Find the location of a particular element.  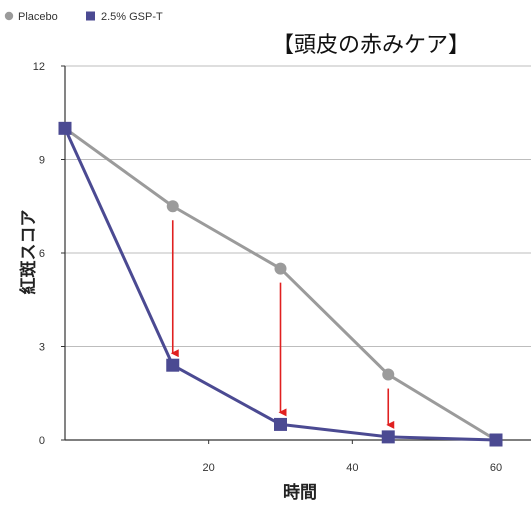

y-axis-title: 紅斑スコア is located at coordinates (28, 252).